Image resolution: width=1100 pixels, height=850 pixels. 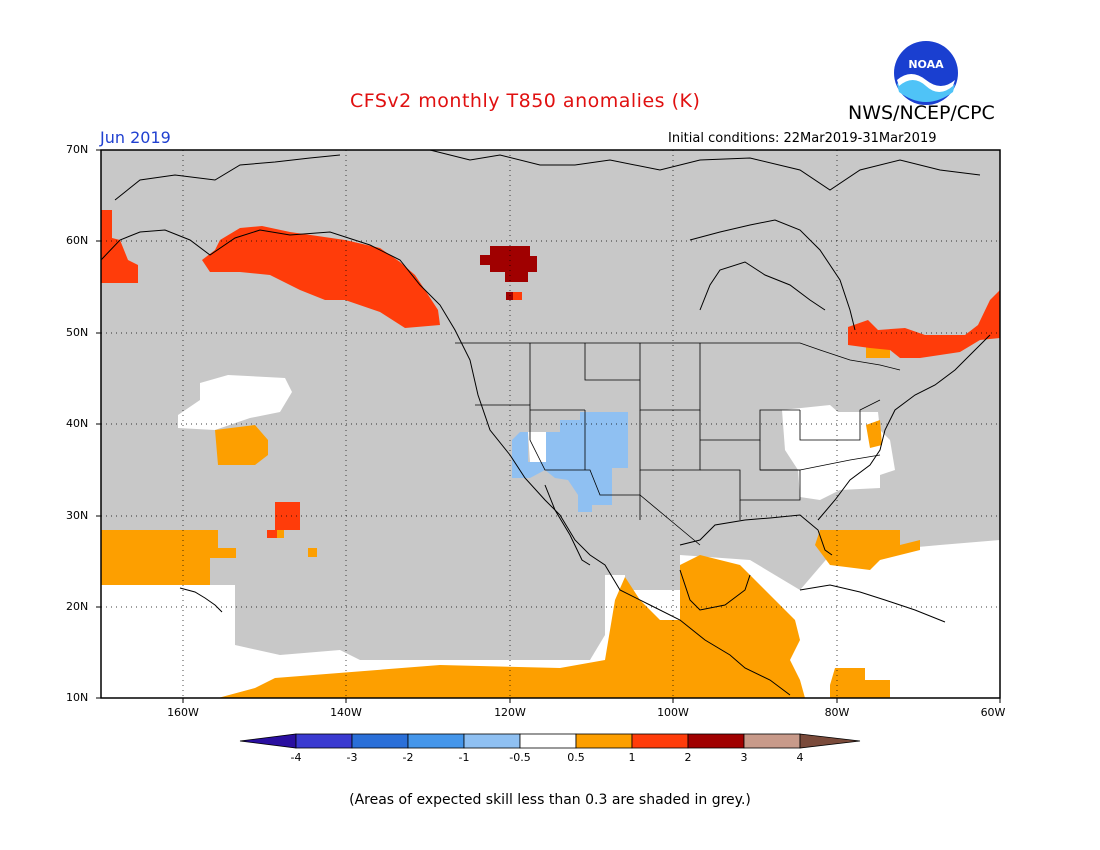 What do you see at coordinates (296, 757) in the screenshot?
I see `colorbar-label: -4` at bounding box center [296, 757].